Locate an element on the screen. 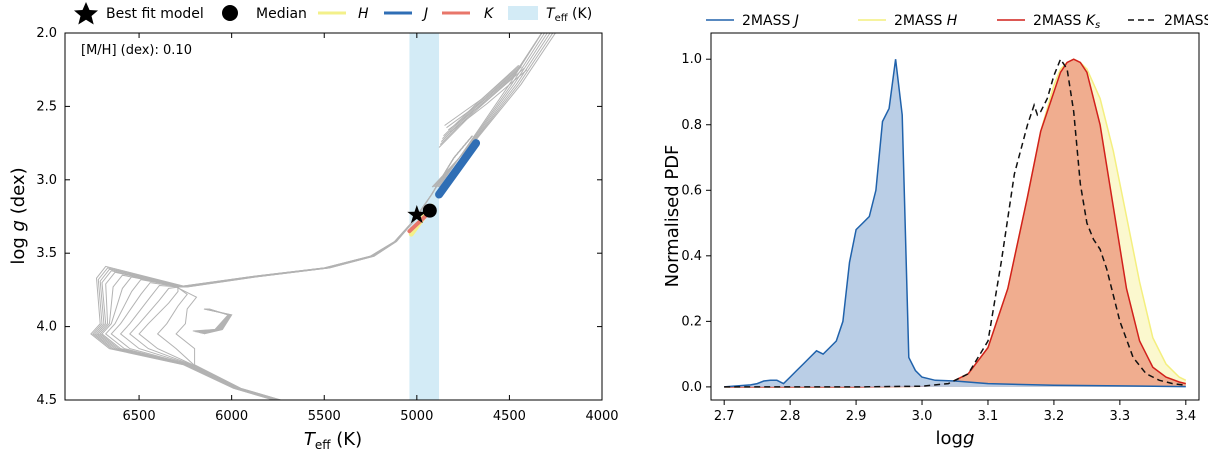  right-legend: 2MASS J 2MASS H 2MASS Ks 2MASS JHKs is located at coordinates (957, 22).